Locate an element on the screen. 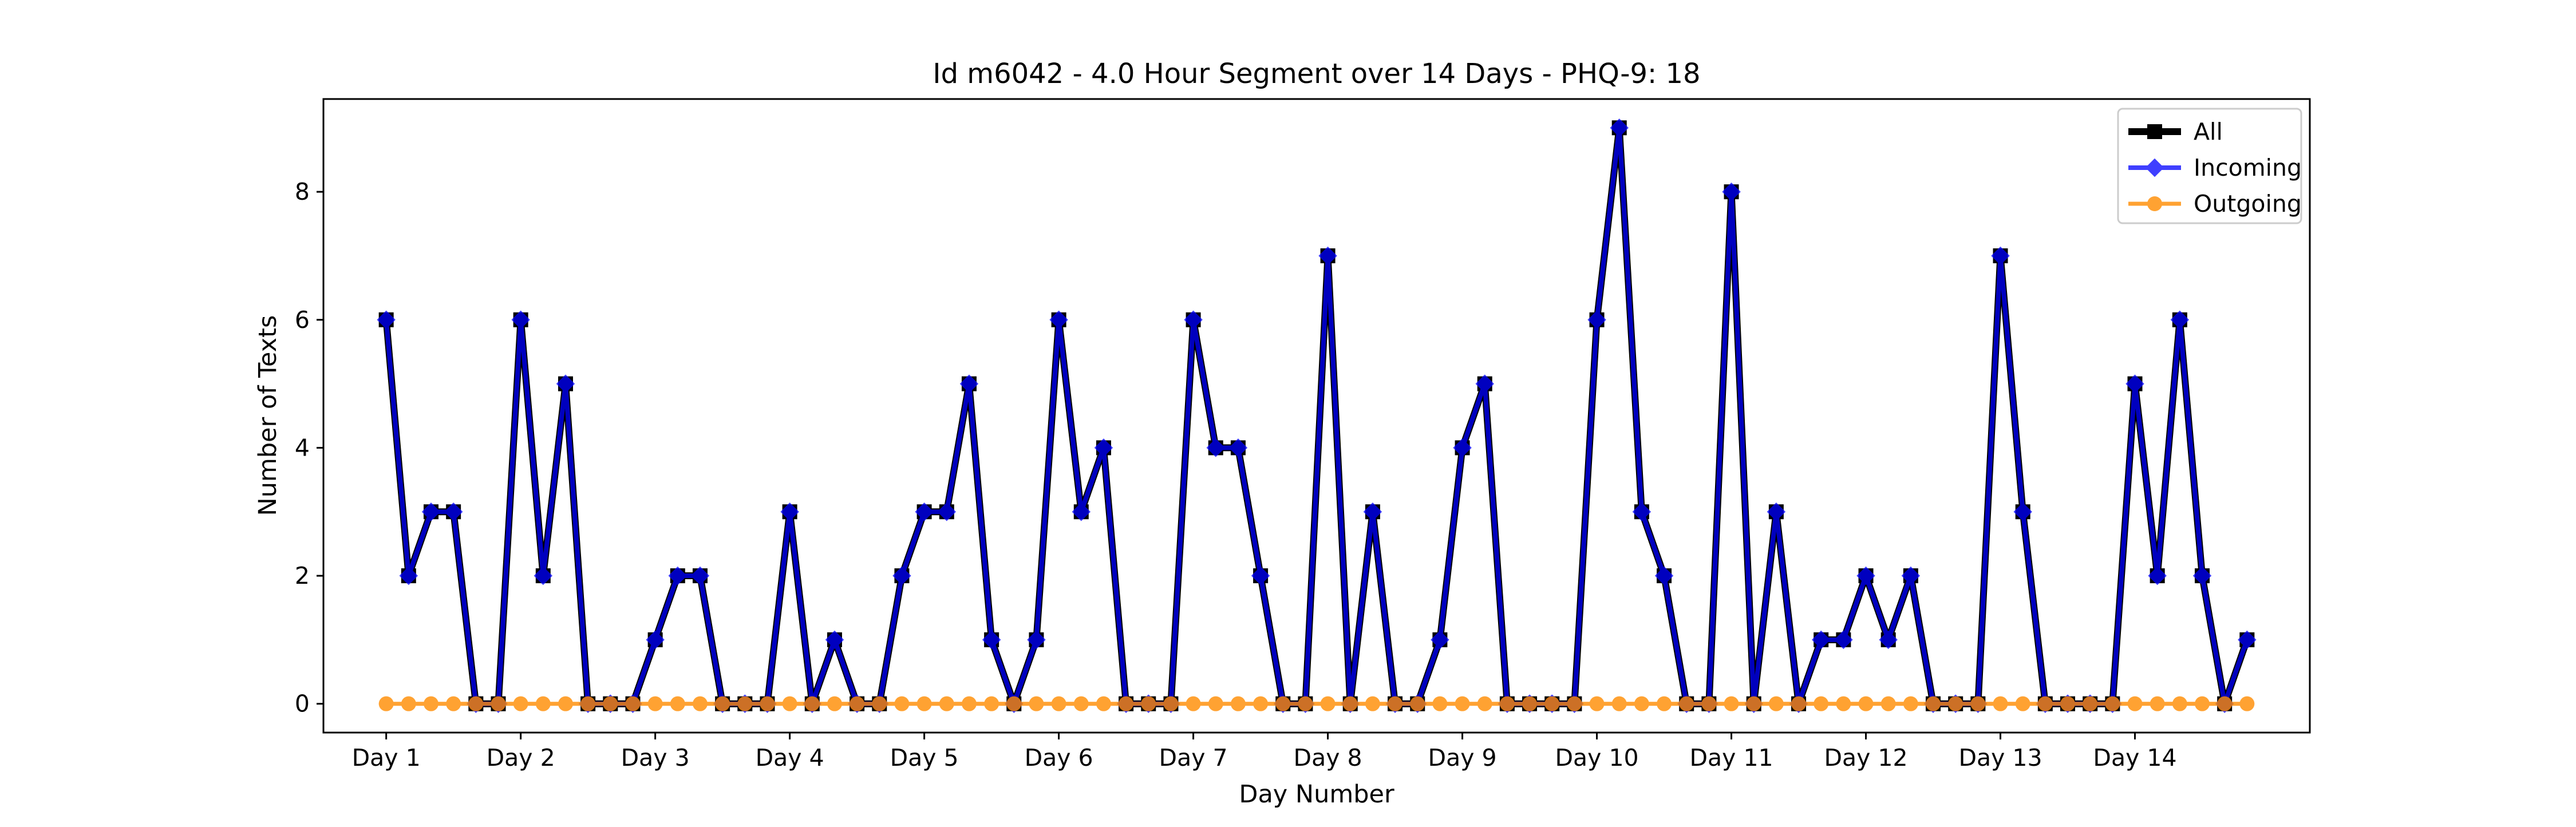  legend-frame is located at coordinates (2209, 166).